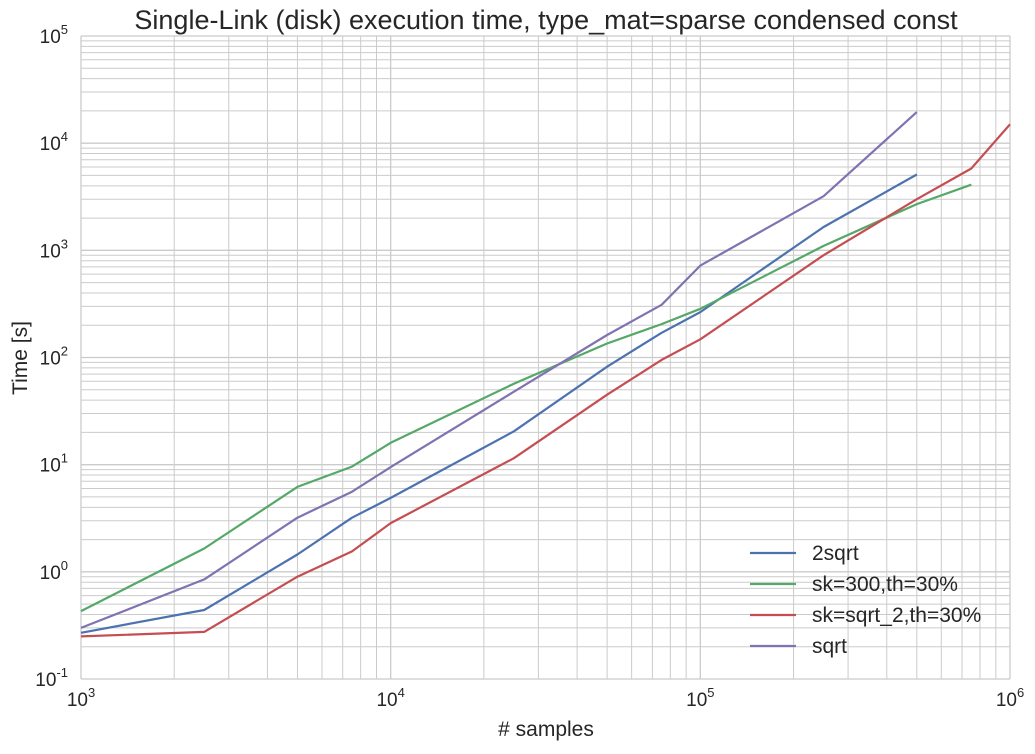 The height and width of the screenshot is (754, 1035). I want to click on x-tick-label: 10⁶, so click(1010, 698).